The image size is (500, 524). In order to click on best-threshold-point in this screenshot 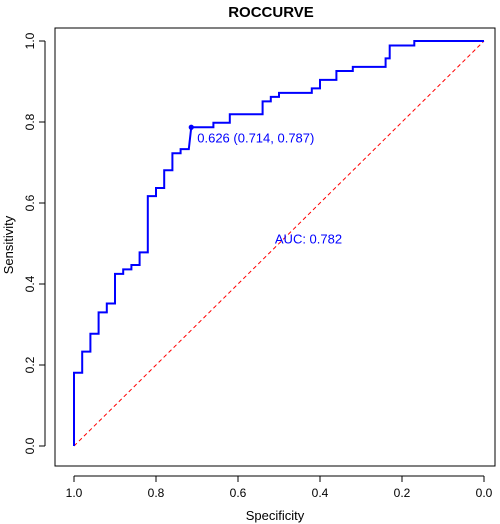, I will do `click(191, 127)`.